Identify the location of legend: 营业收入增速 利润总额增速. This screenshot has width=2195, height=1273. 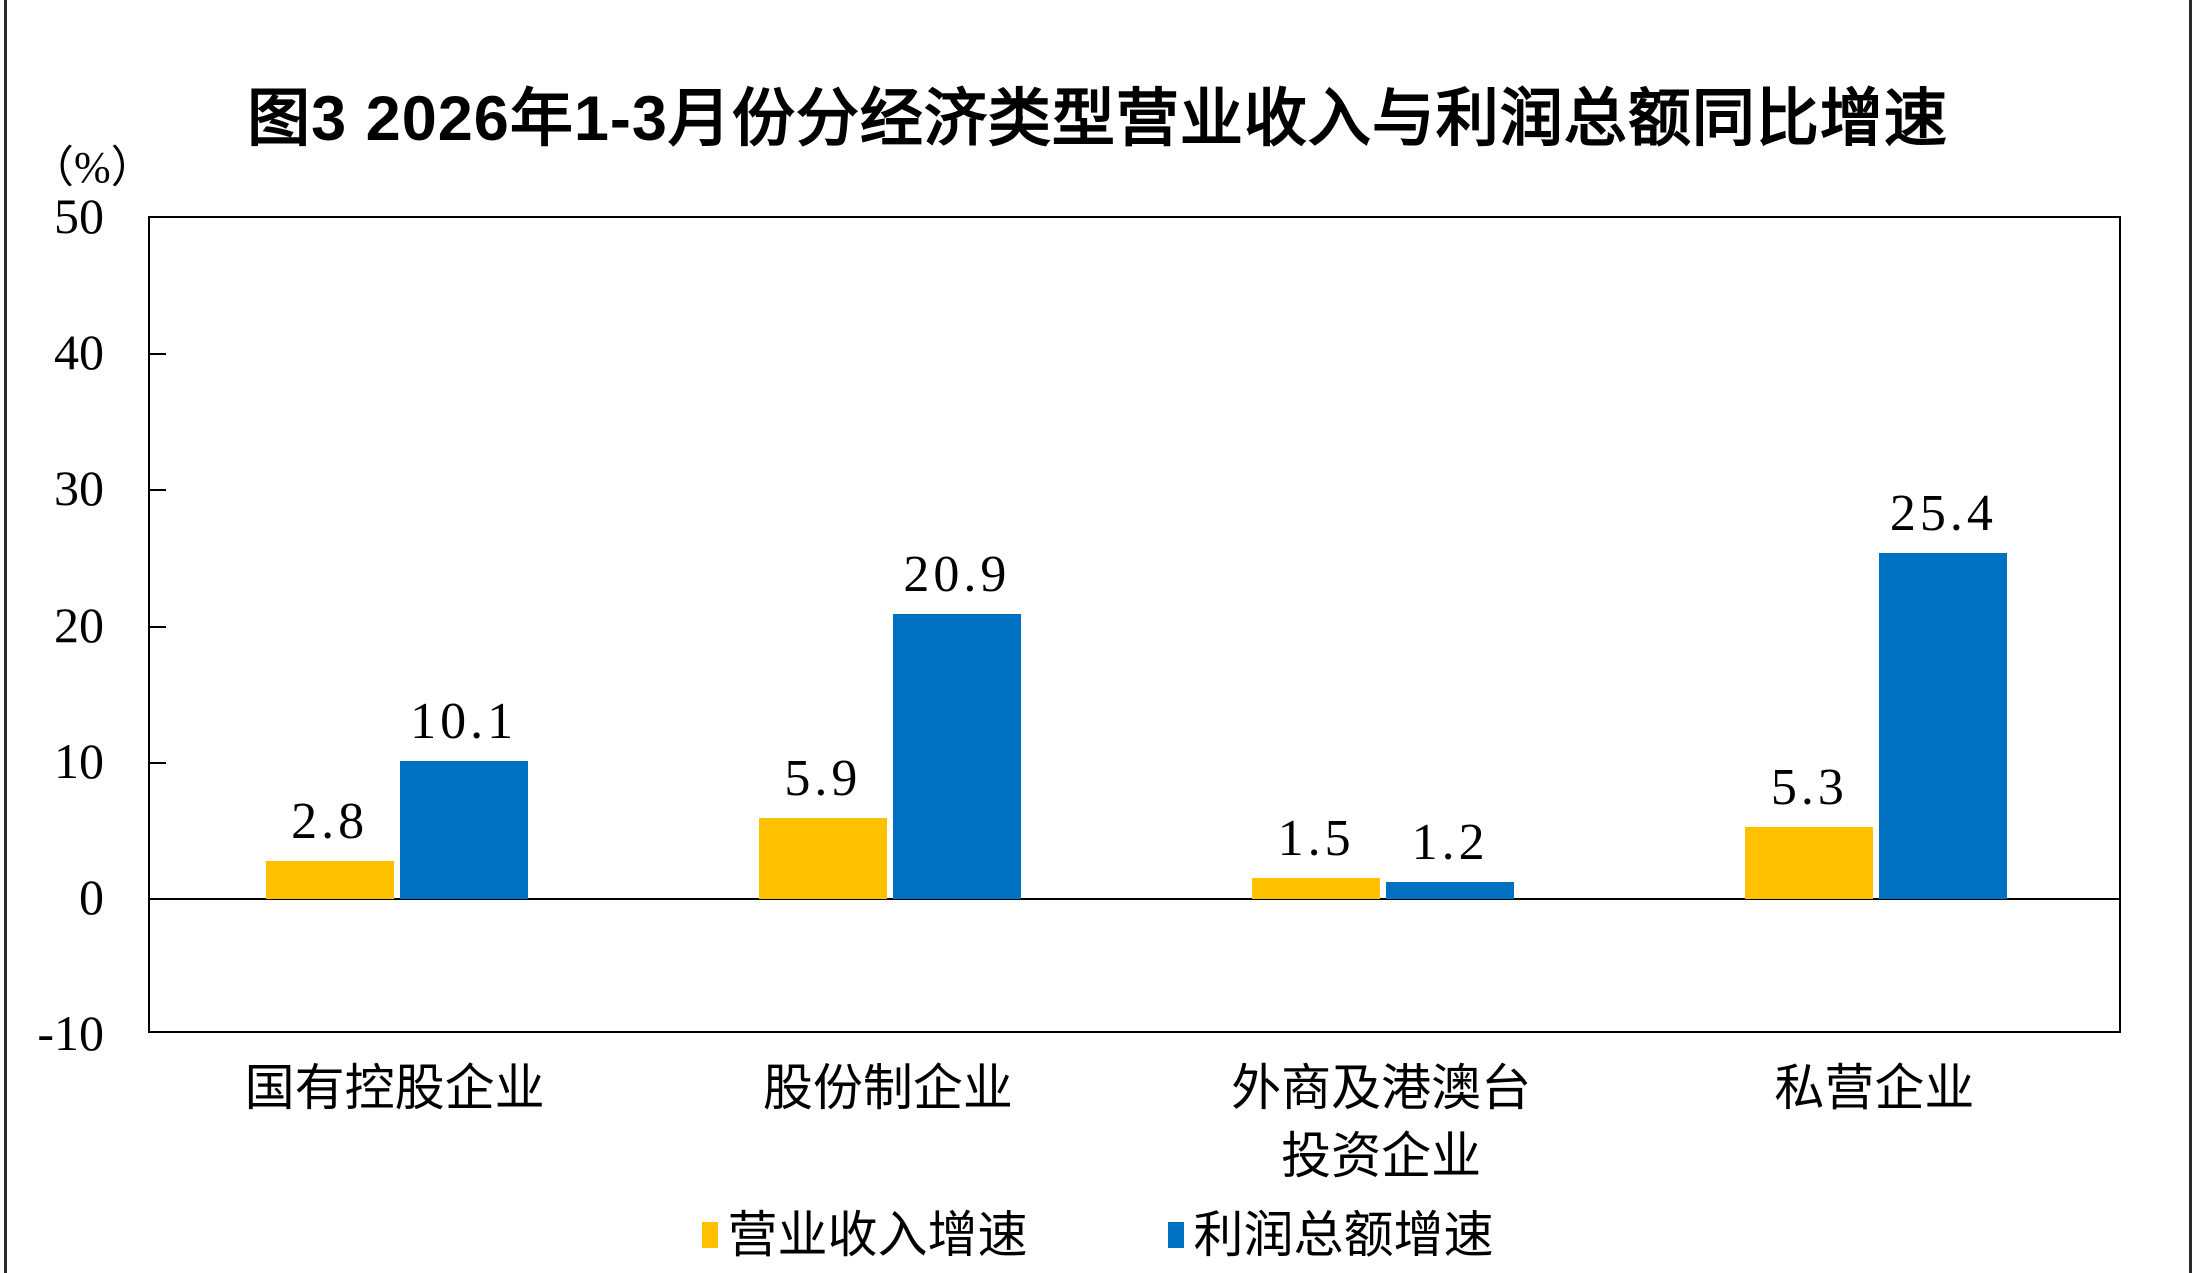
(1097, 1235).